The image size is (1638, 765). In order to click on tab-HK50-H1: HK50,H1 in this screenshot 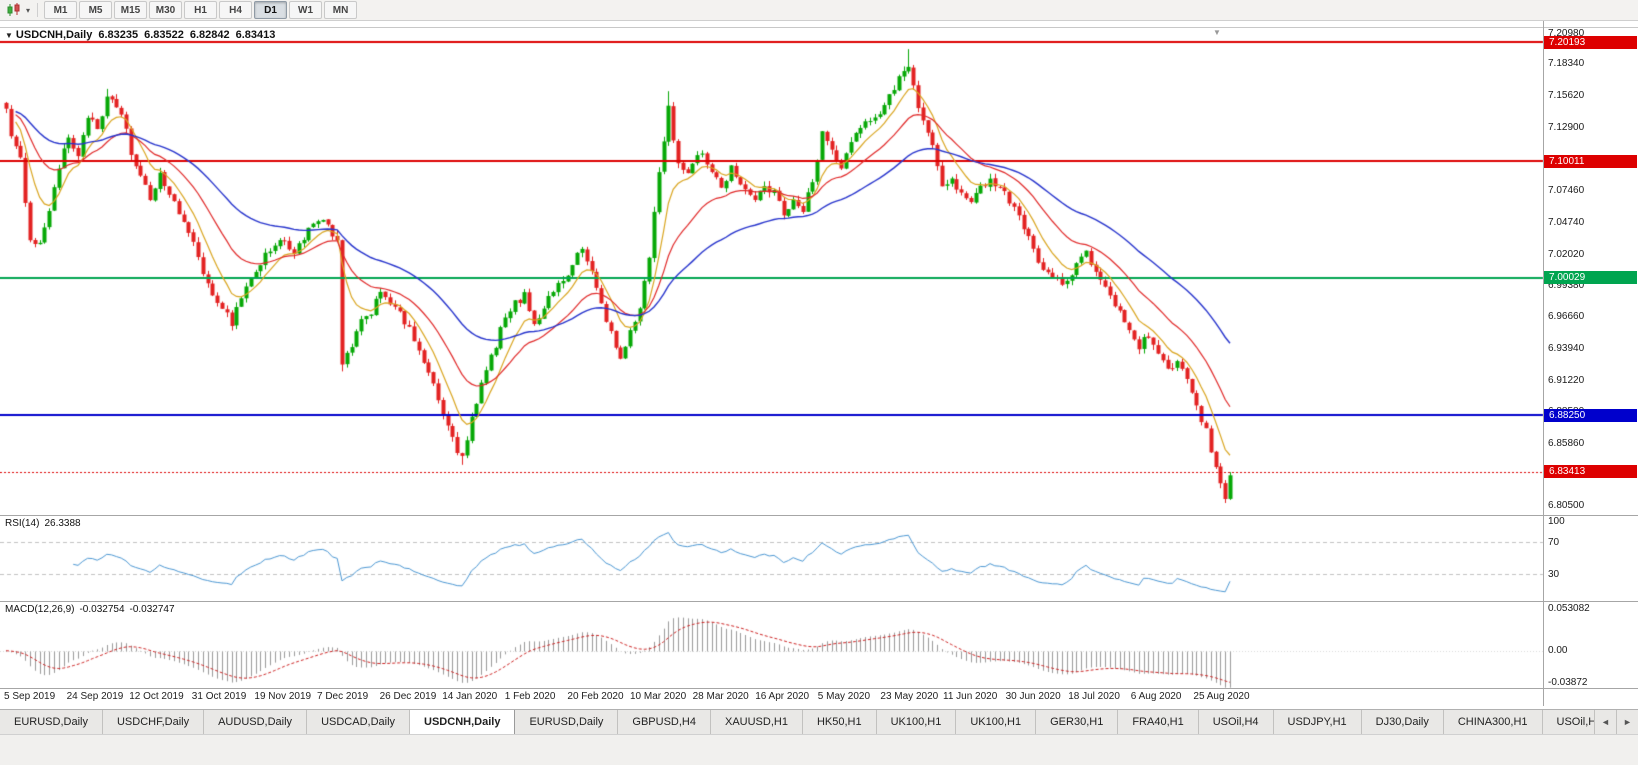, I will do `click(839, 722)`.